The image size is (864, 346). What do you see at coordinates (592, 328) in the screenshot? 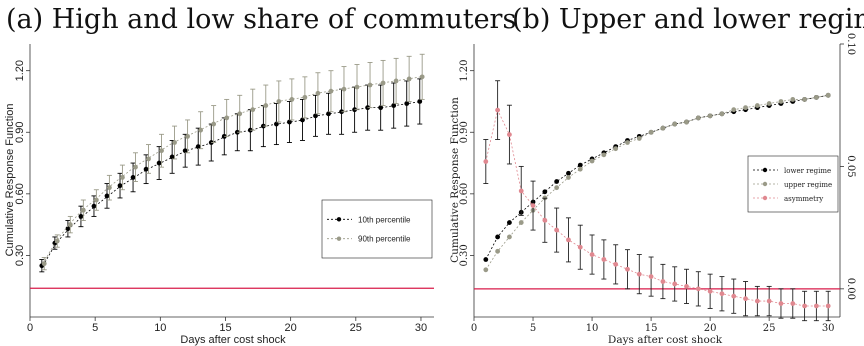
I see `panel-b-xtick-label: 10` at bounding box center [592, 328].